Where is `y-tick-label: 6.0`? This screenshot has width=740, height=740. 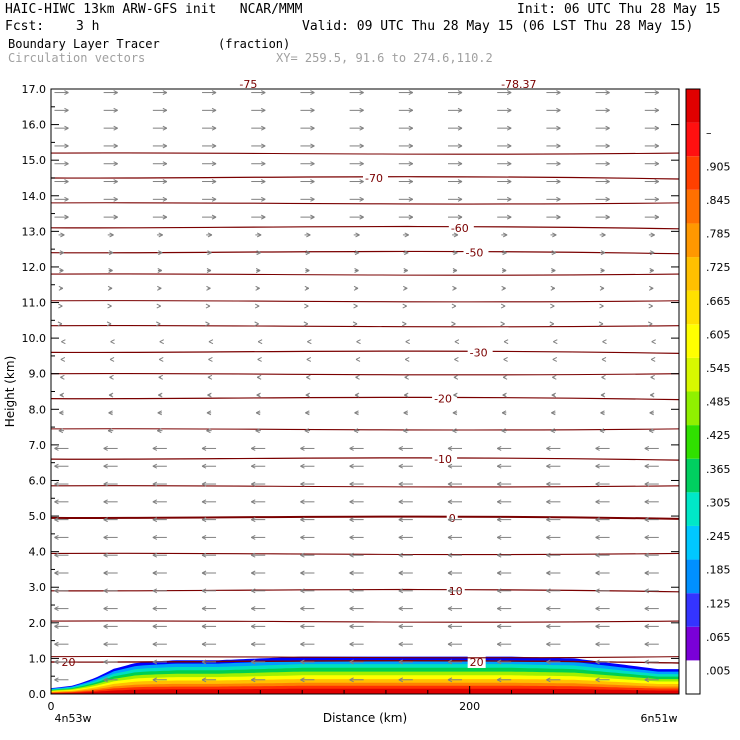
y-tick-label: 6.0 is located at coordinates (38, 480).